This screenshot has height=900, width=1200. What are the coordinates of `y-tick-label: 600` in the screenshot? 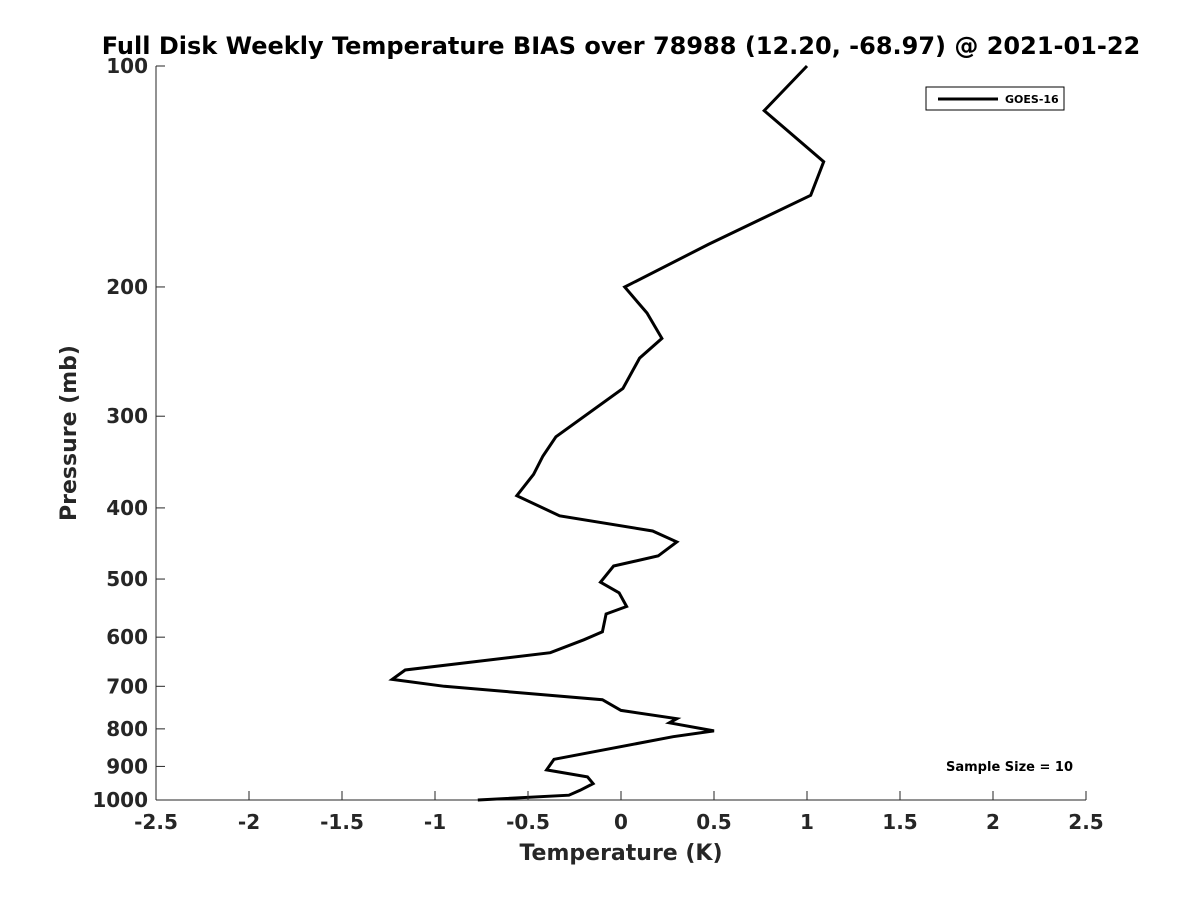 It's located at (127, 637).